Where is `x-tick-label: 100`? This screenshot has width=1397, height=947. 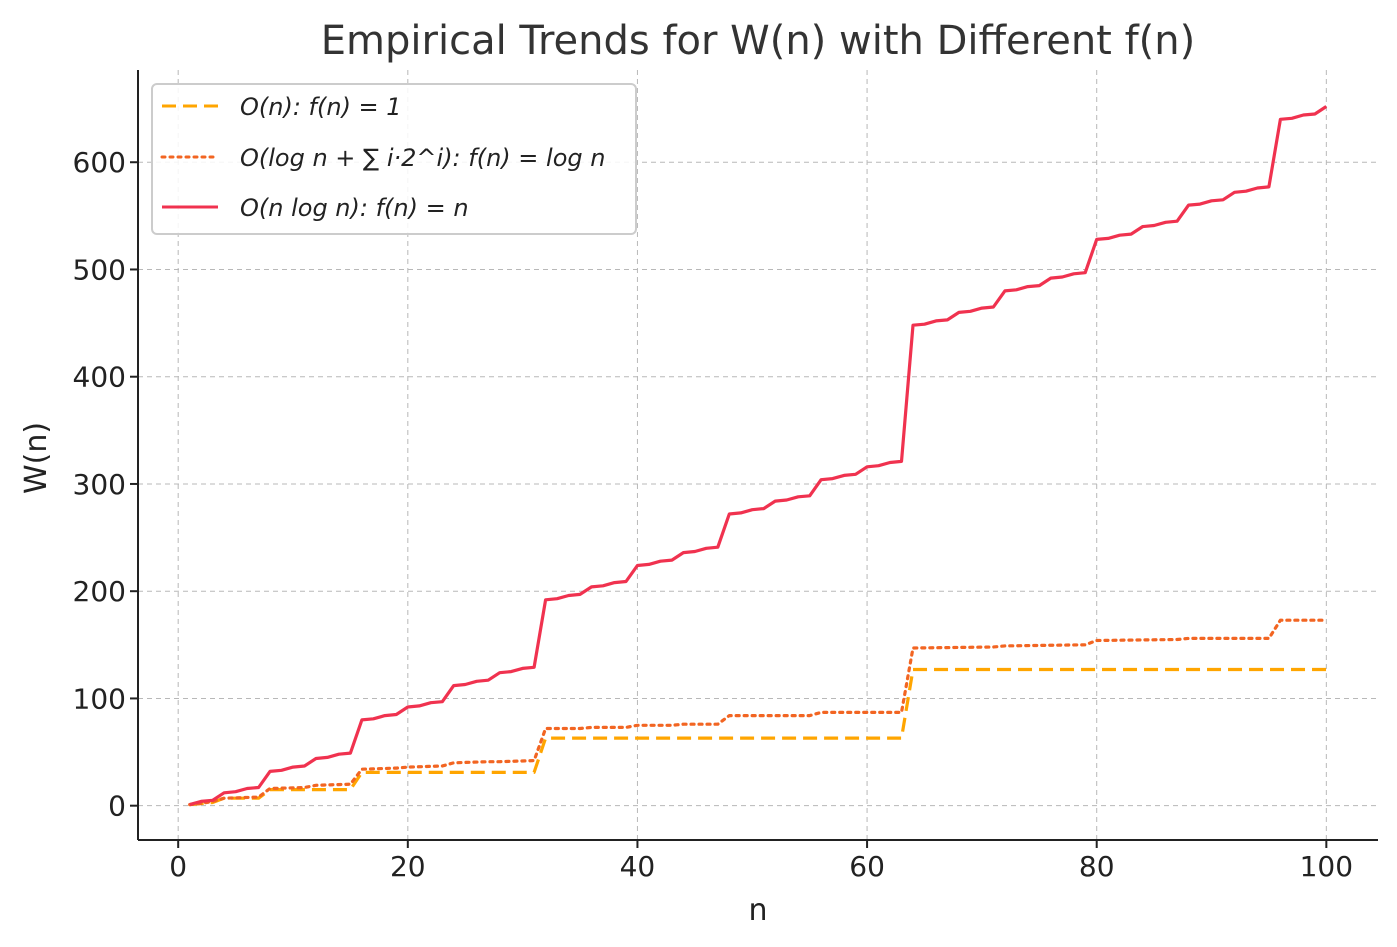
x-tick-label: 100 is located at coordinates (1326, 866).